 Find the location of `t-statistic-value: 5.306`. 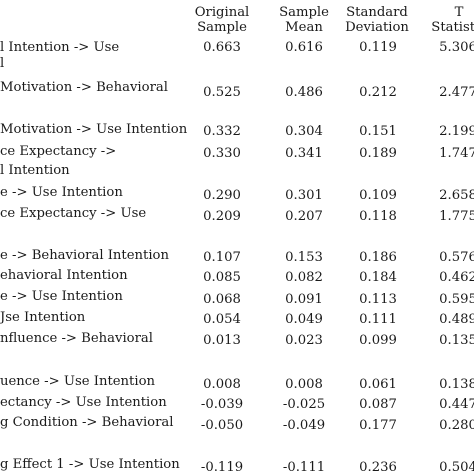

t-statistic-value: 5.306 is located at coordinates (456, 47).